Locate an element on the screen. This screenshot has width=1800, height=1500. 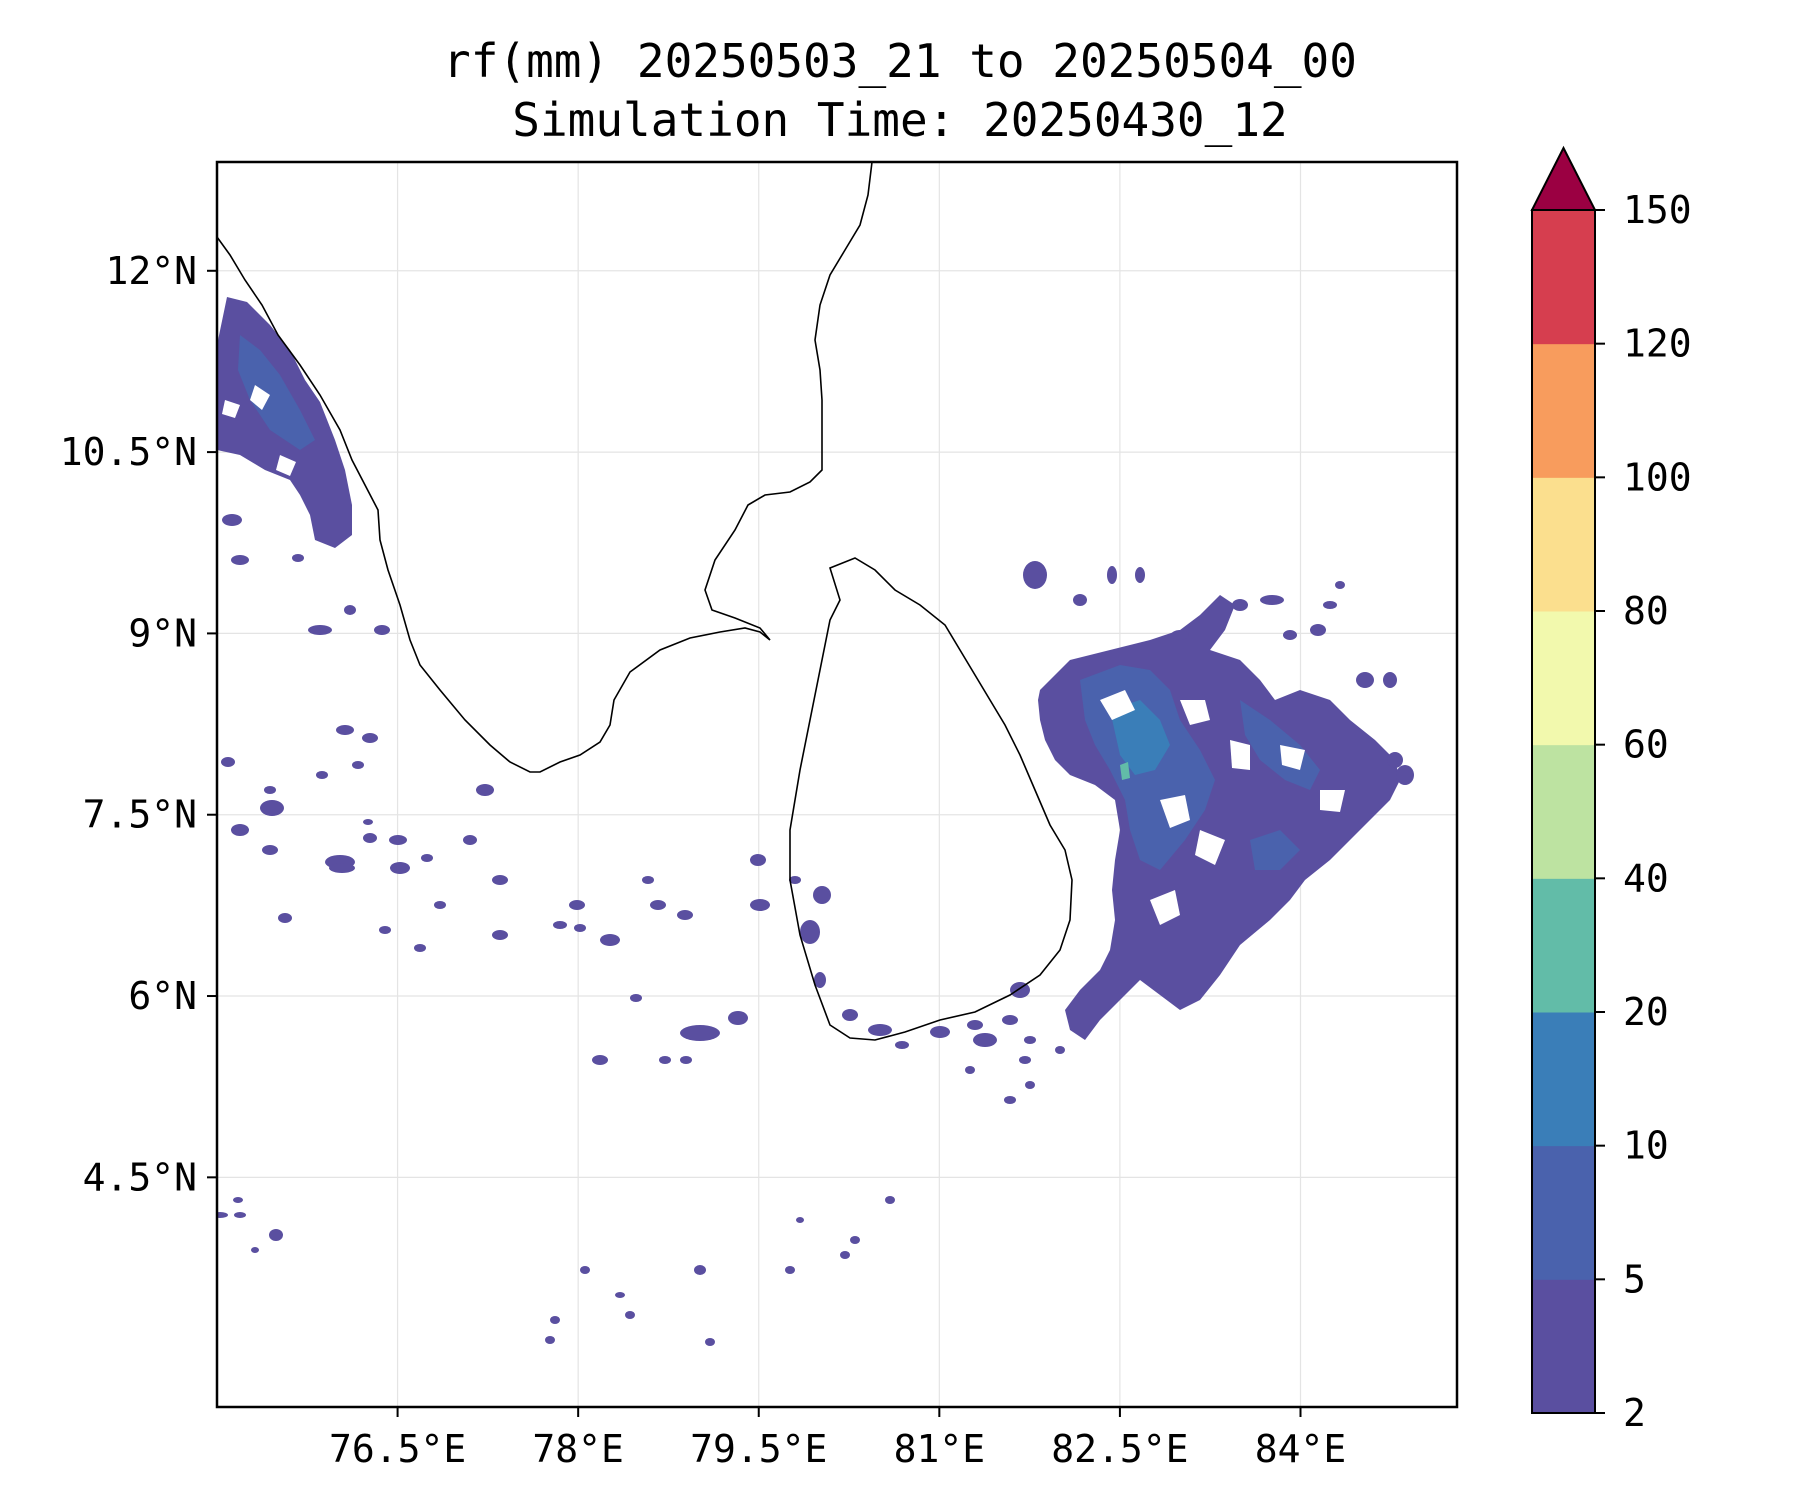
lat-tick-label: 6°N is located at coordinates (162, 996).